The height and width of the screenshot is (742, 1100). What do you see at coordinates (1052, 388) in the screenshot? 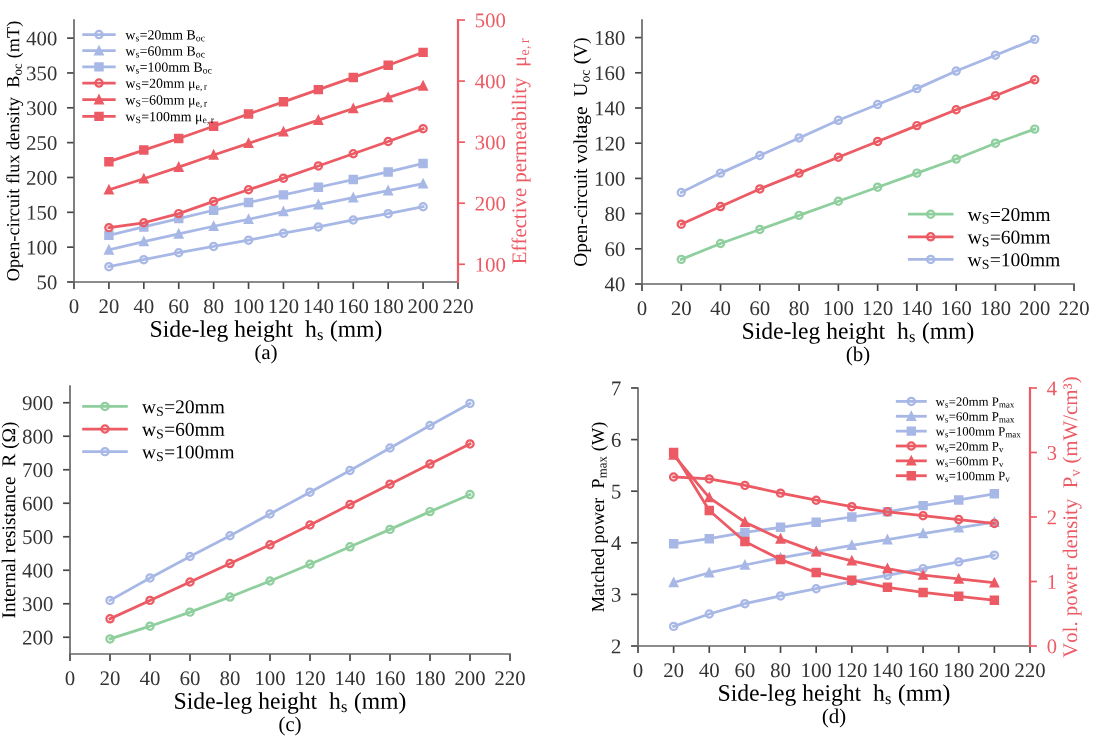
I see `y2-tick-label: 4` at bounding box center [1052, 388].